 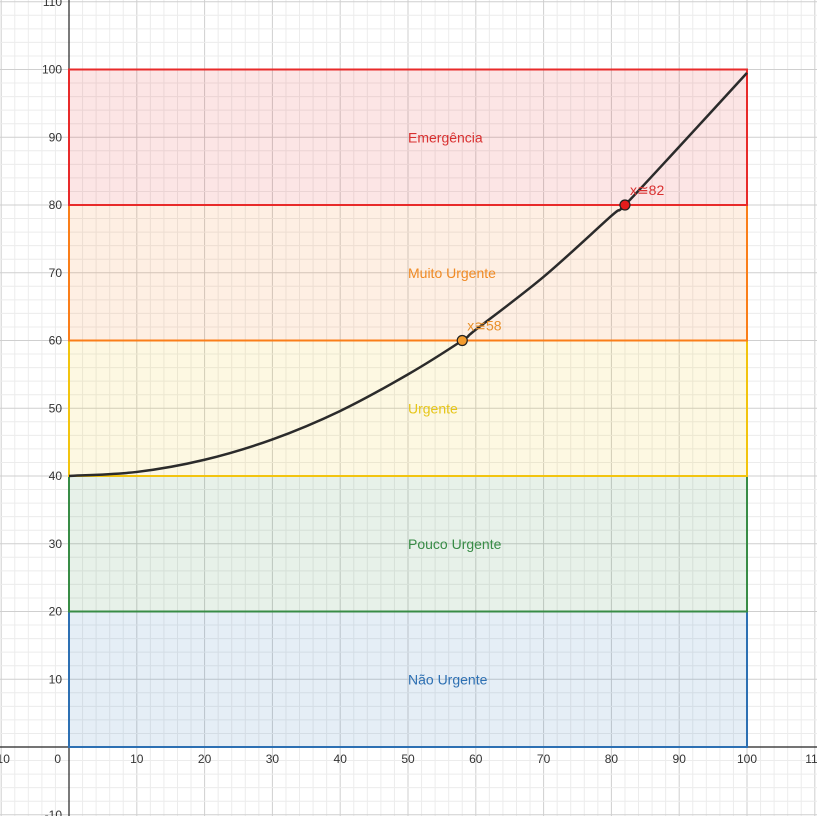 What do you see at coordinates (57, 759) in the screenshot?
I see `x-tick-label: 0` at bounding box center [57, 759].